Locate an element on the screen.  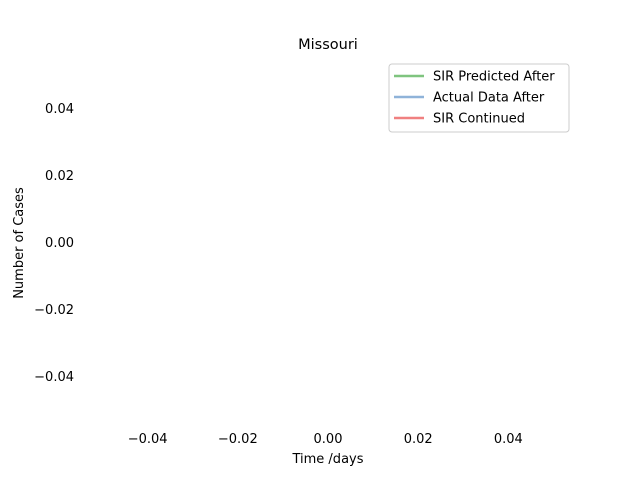
y-axis-ticks: 0.04 0.02 0.00 −0.02 −0.04 is located at coordinates (54, 243).